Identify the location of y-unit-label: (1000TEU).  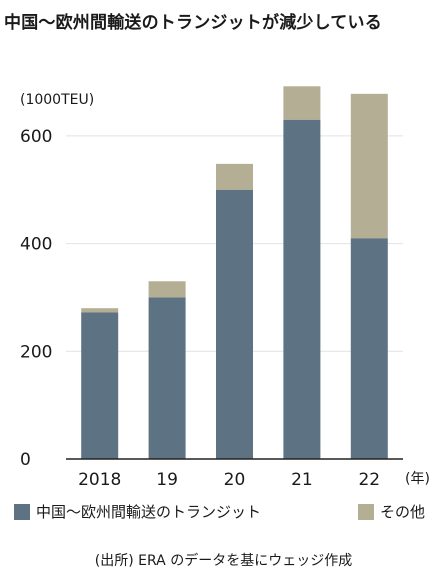
(57, 100).